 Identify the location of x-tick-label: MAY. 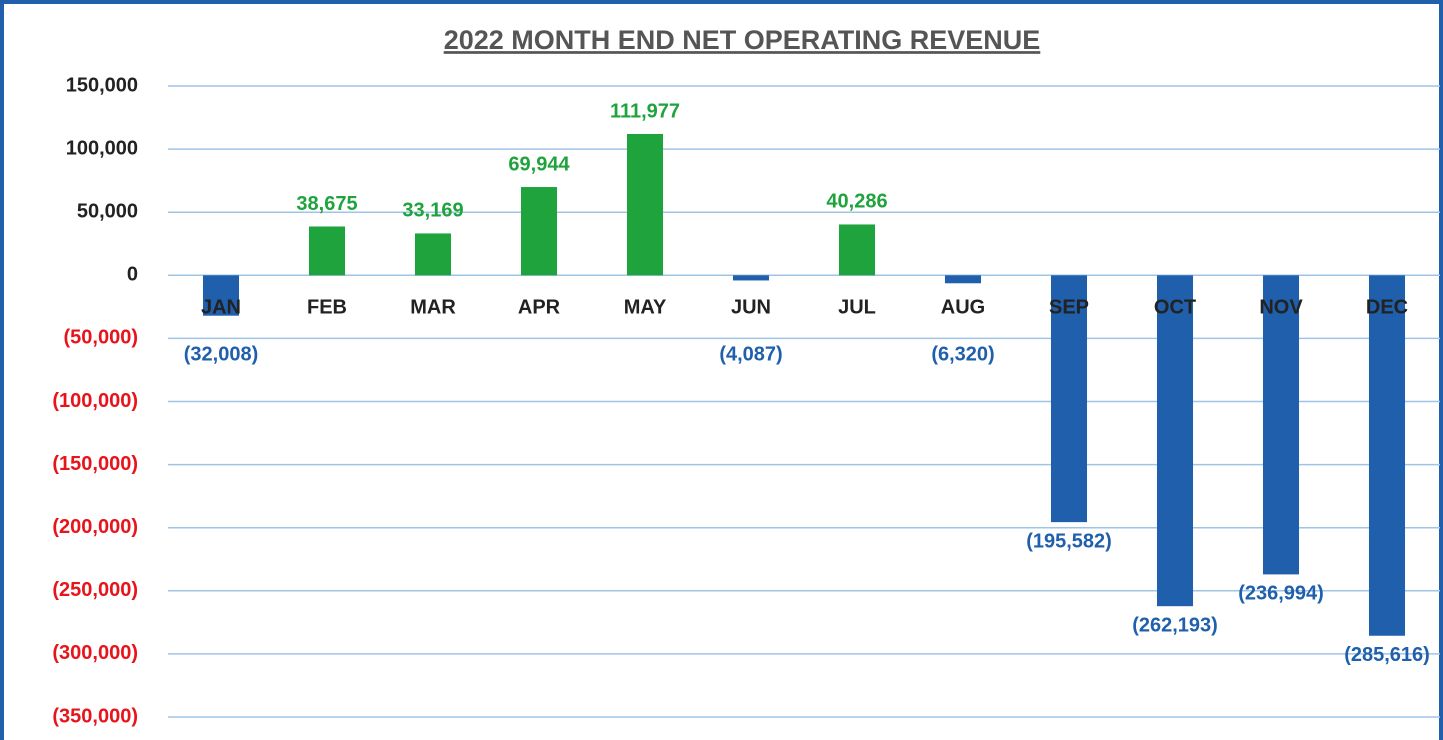
(645, 308).